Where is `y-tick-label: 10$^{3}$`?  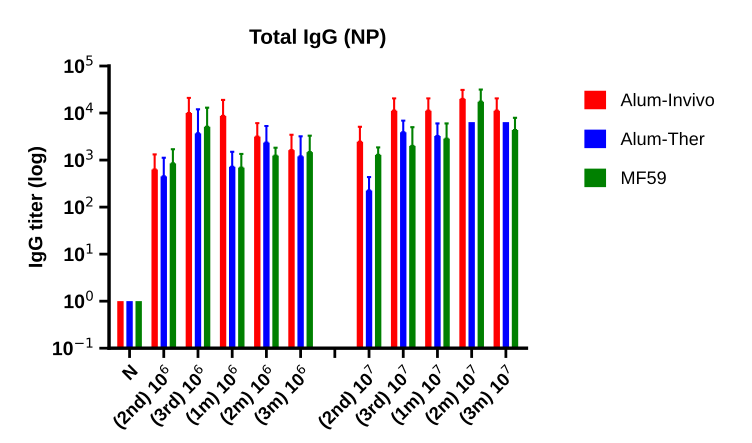 y-tick-label: 10$^{3}$ is located at coordinates (78, 158).